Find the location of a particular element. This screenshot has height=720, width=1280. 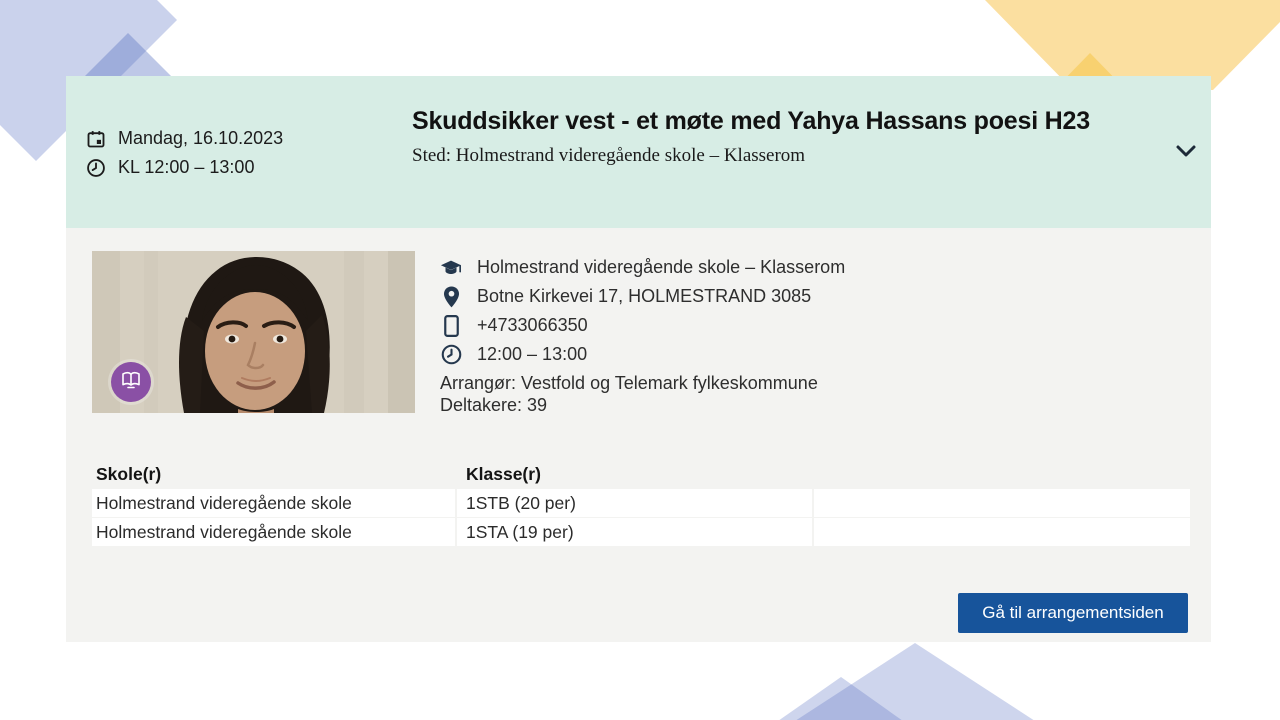

table-header-row: Skole(r) Klasse(r) is located at coordinates (641, 474).